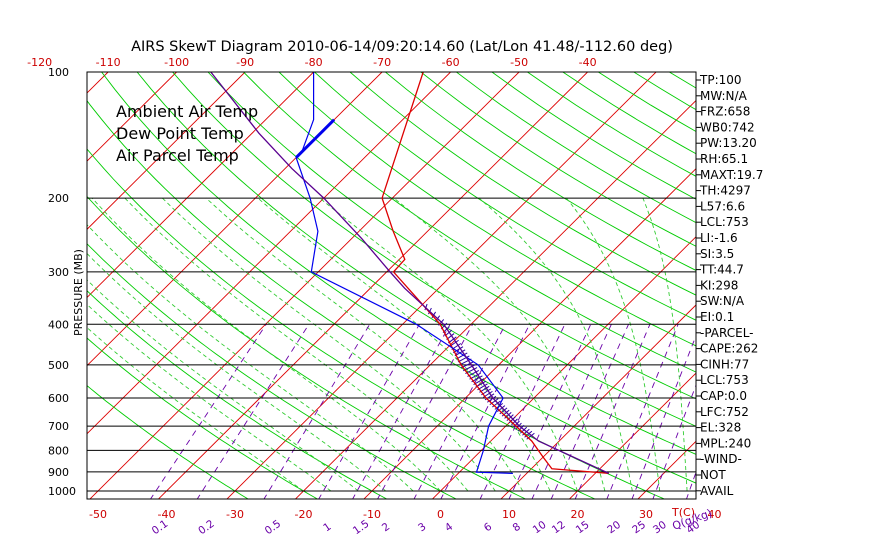 Image resolution: width=870 pixels, height=560 pixels. I want to click on x-tick-label-top: -120, so click(39, 62).